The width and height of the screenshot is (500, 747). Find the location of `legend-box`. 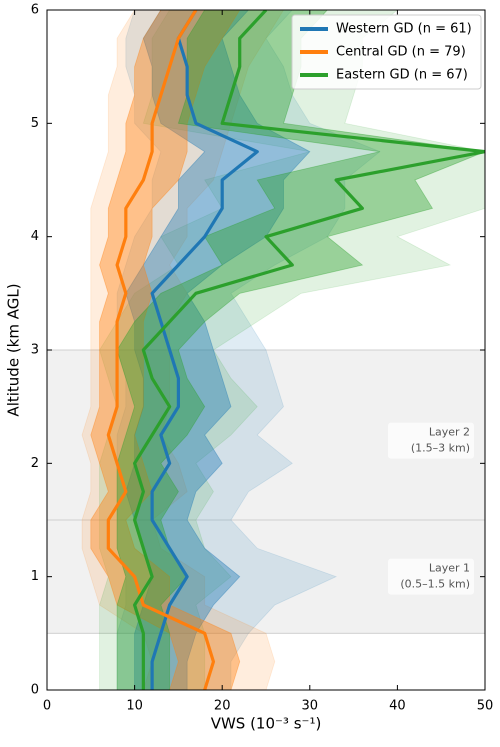

legend-box is located at coordinates (386, 52).